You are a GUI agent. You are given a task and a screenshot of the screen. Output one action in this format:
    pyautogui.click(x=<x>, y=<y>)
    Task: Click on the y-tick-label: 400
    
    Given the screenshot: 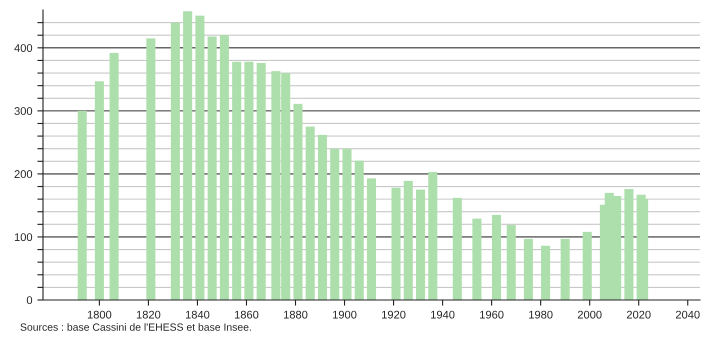 What is the action you would take?
    pyautogui.click(x=23, y=48)
    